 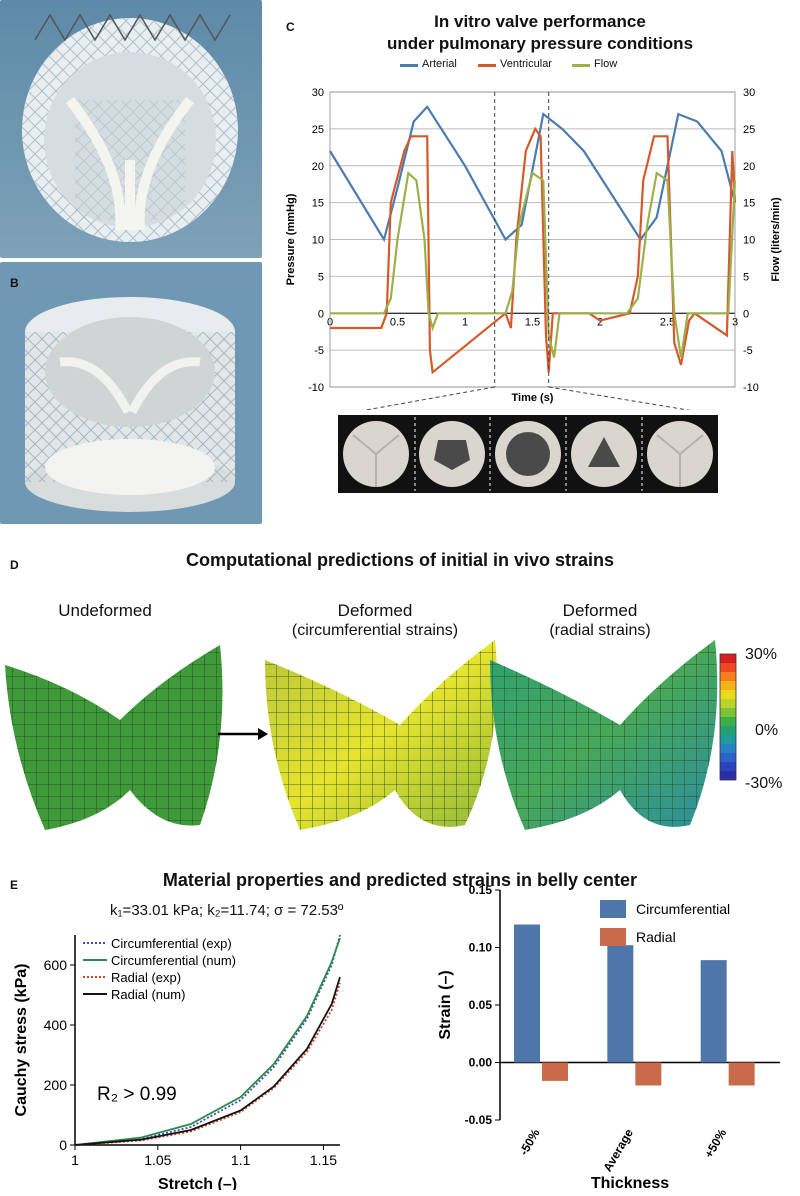 What do you see at coordinates (618, 1150) in the screenshot?
I see `x-tick-label: Average` at bounding box center [618, 1150].